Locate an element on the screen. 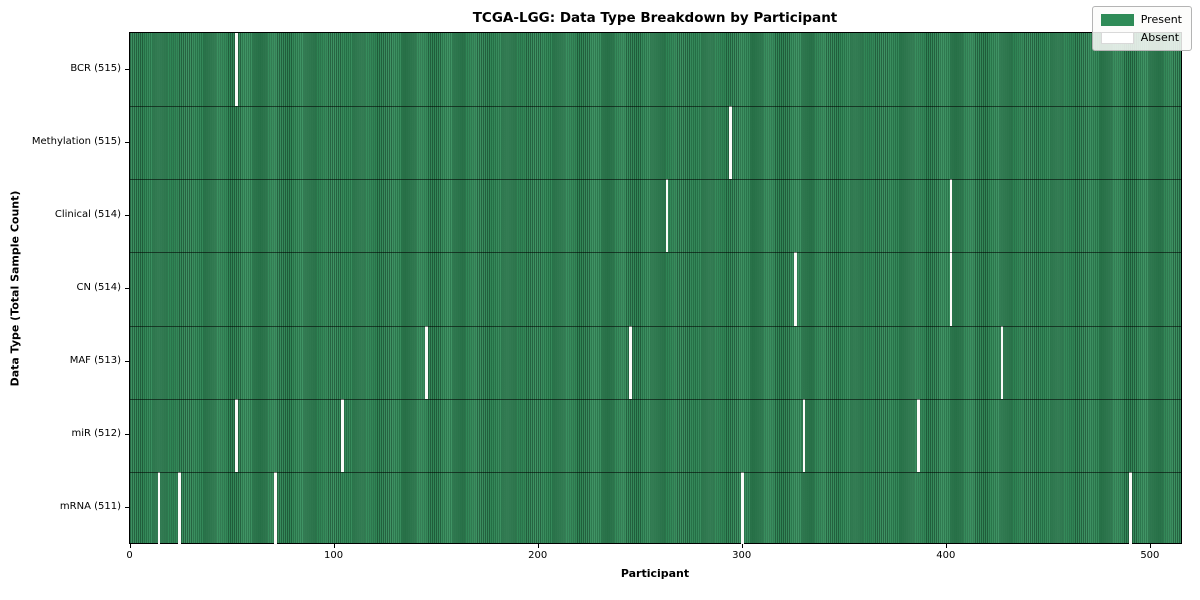  y-tick-label: Clinical (514) is located at coordinates (87, 214).